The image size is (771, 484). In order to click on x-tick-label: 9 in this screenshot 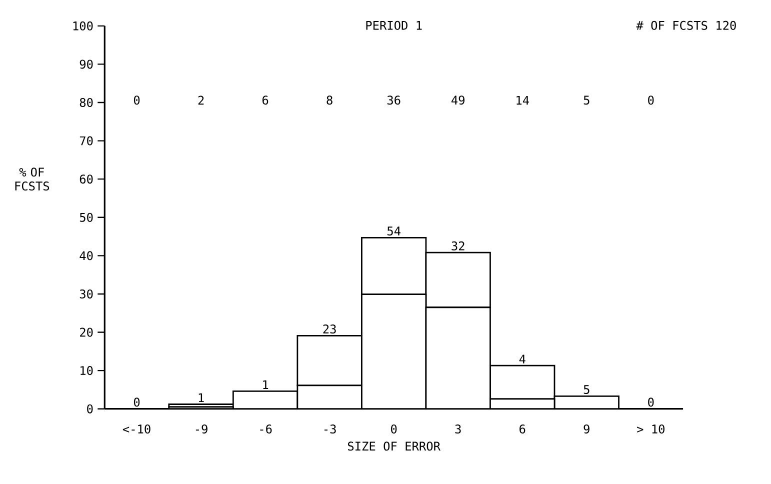, I will do `click(587, 429)`.